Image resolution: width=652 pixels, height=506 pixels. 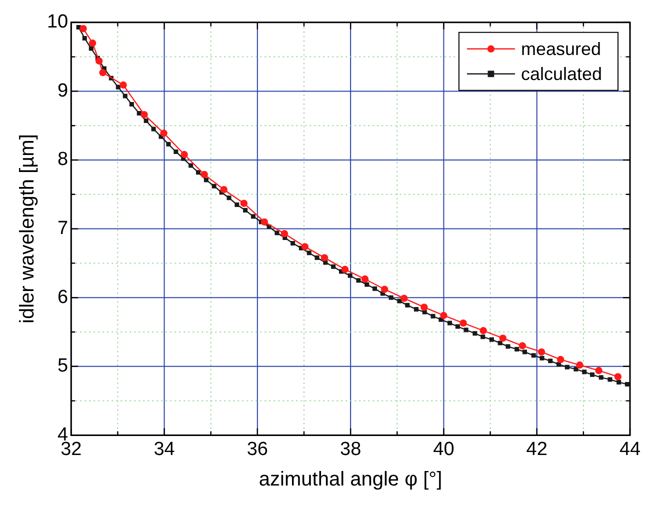 What do you see at coordinates (27, 229) in the screenshot?
I see `y-axis-title: idler wavelength [µm]` at bounding box center [27, 229].